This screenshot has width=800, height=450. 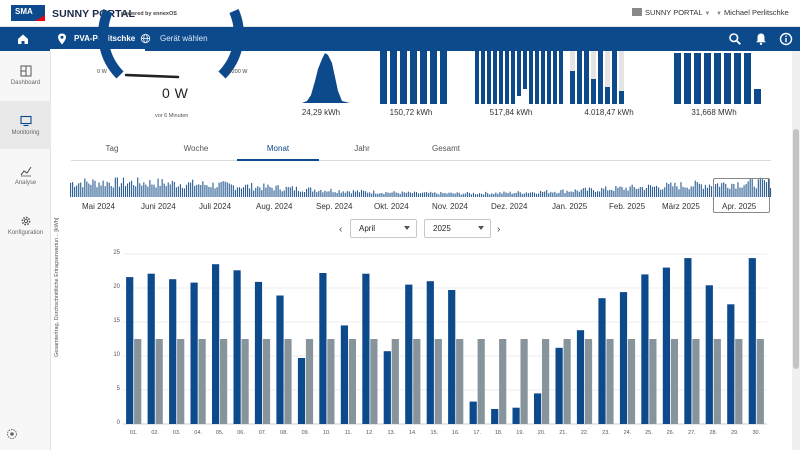 What do you see at coordinates (98, 206) in the screenshot?
I see `timeline-month-label: Mai 2024` at bounding box center [98, 206].